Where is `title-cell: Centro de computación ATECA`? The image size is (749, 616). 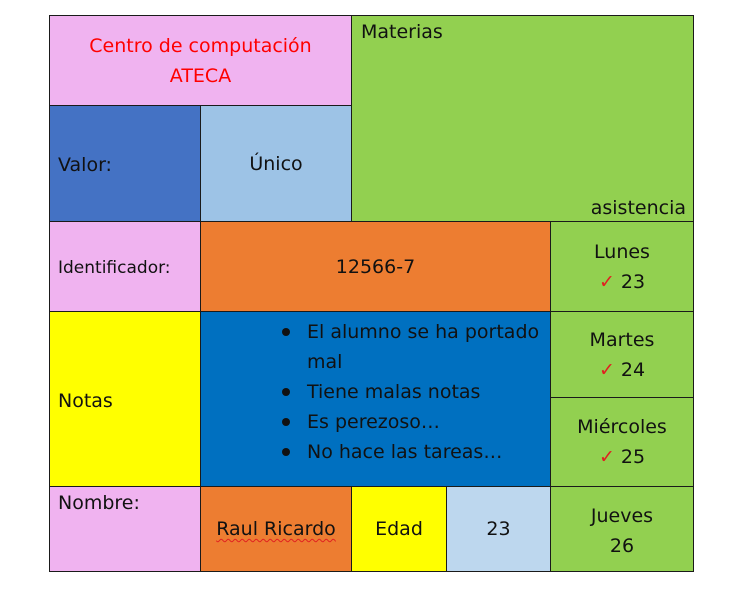 title-cell: Centro de computación ATECA is located at coordinates (200, 60).